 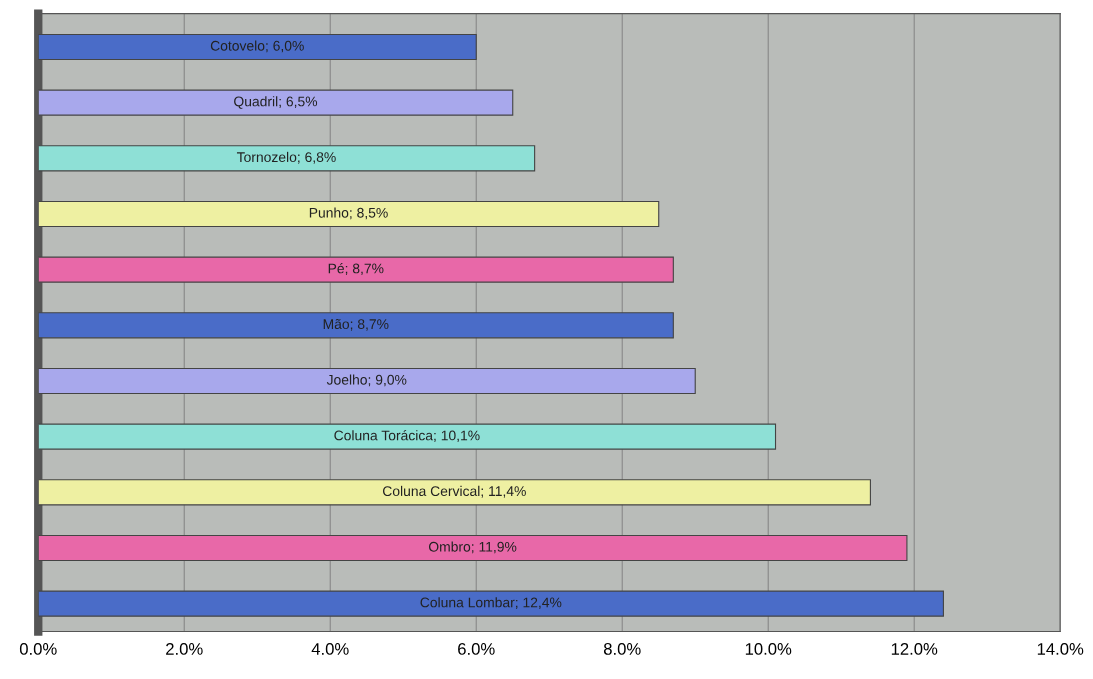 I want to click on x-tick-label: 12.0%, so click(x=914, y=649).